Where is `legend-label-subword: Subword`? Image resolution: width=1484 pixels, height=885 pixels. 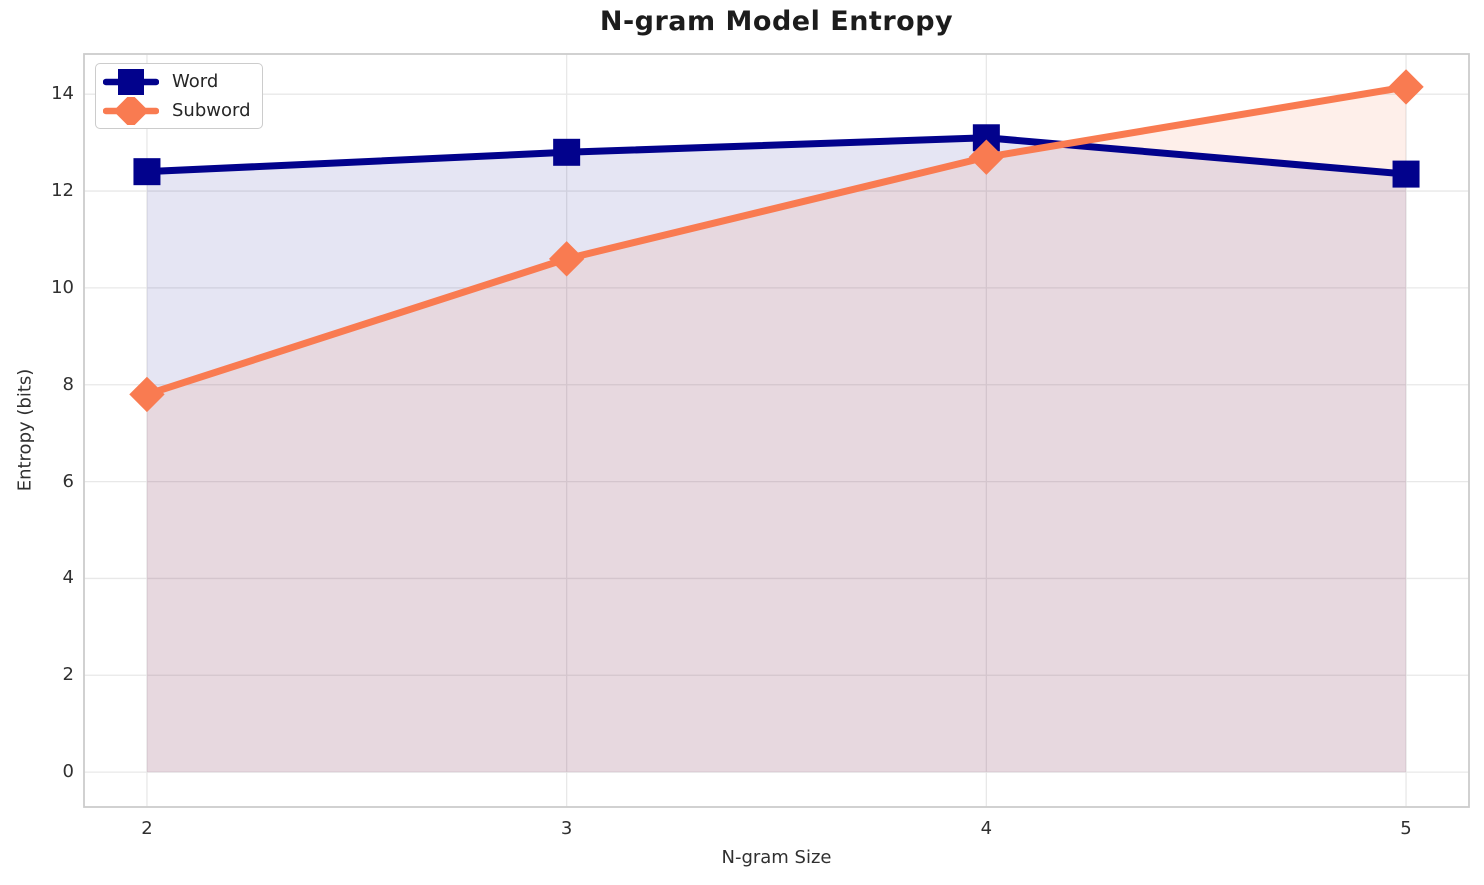
legend-label-subword: Subword is located at coordinates (211, 110).